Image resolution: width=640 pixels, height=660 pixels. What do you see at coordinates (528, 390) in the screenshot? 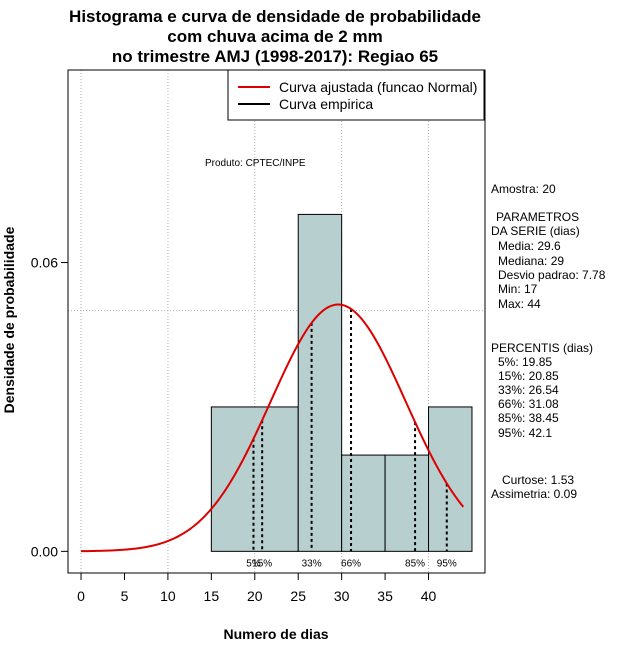
I see `stat-p33: 33%: 26.54` at bounding box center [528, 390].